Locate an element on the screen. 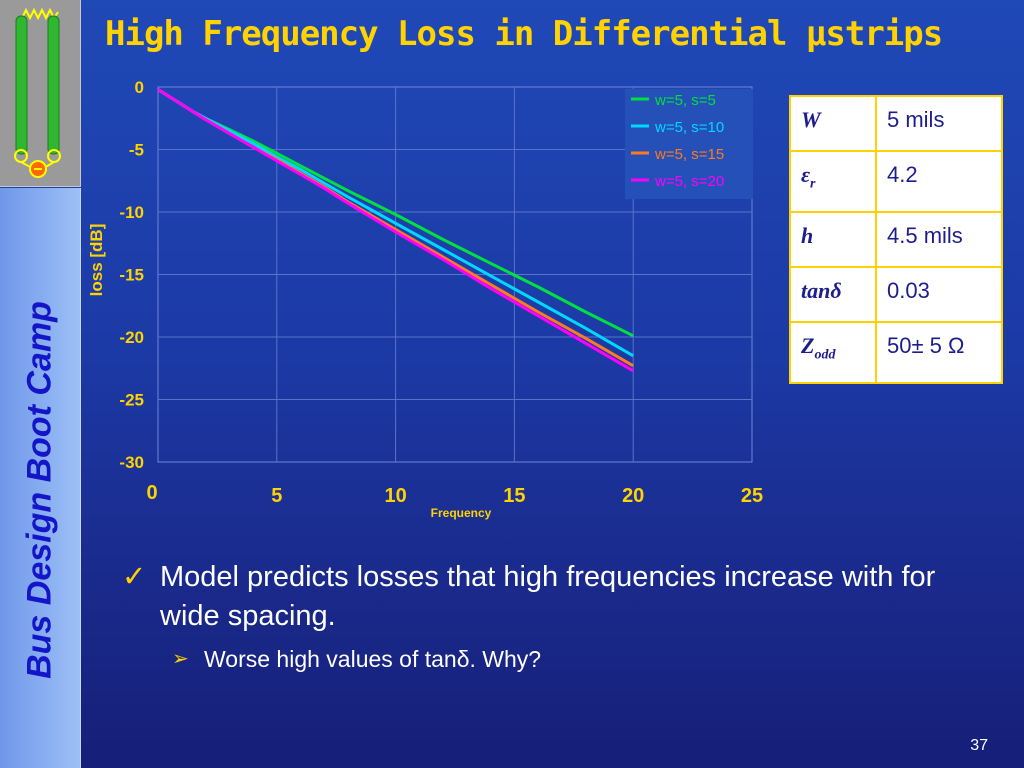  legend-label: w=5, s=15 is located at coordinates (689, 154).